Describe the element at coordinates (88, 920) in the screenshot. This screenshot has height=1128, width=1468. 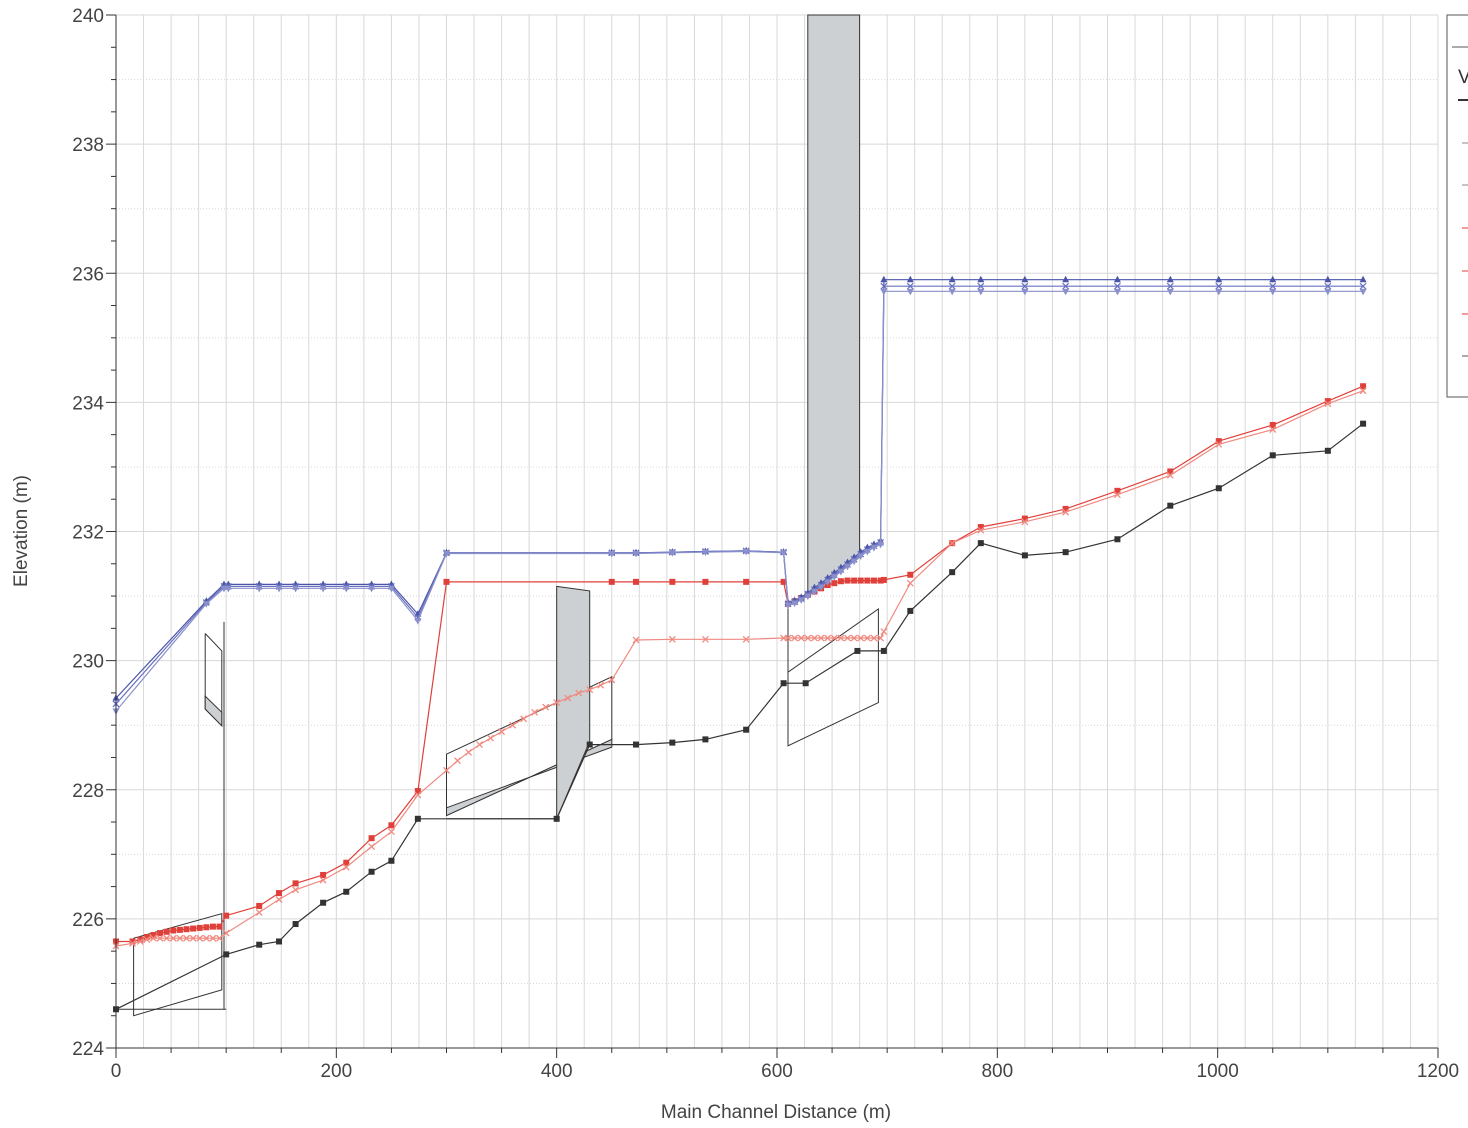
I see `y-tick-label: 226` at that location.